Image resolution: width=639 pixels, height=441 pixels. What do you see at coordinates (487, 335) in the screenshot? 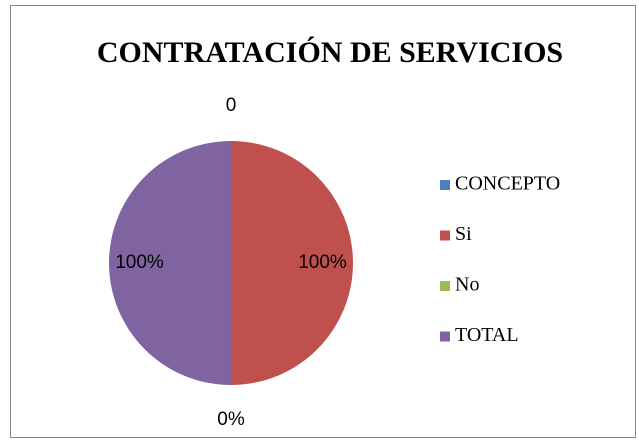
I see `legend-label: TOTAL` at bounding box center [487, 335].